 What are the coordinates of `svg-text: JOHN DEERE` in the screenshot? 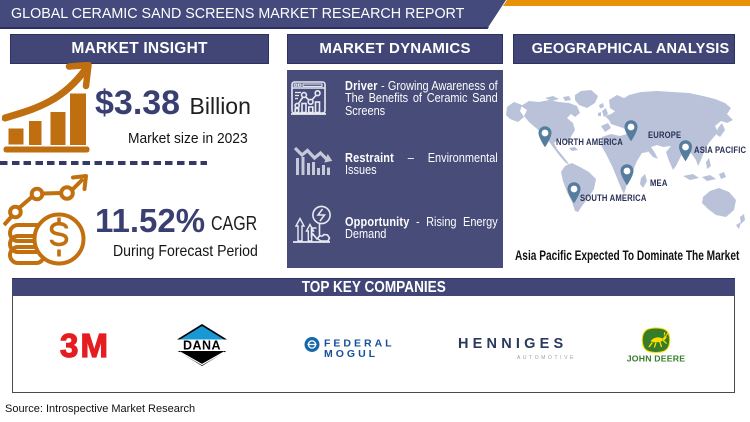 It's located at (656, 359).